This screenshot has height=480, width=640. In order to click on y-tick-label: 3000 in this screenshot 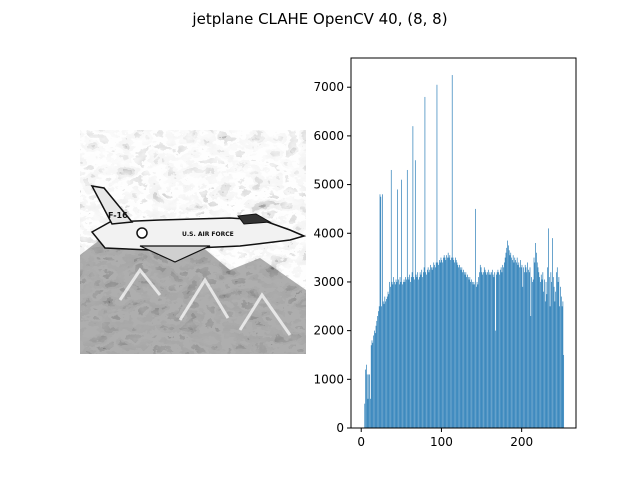, I will do `click(328, 282)`.